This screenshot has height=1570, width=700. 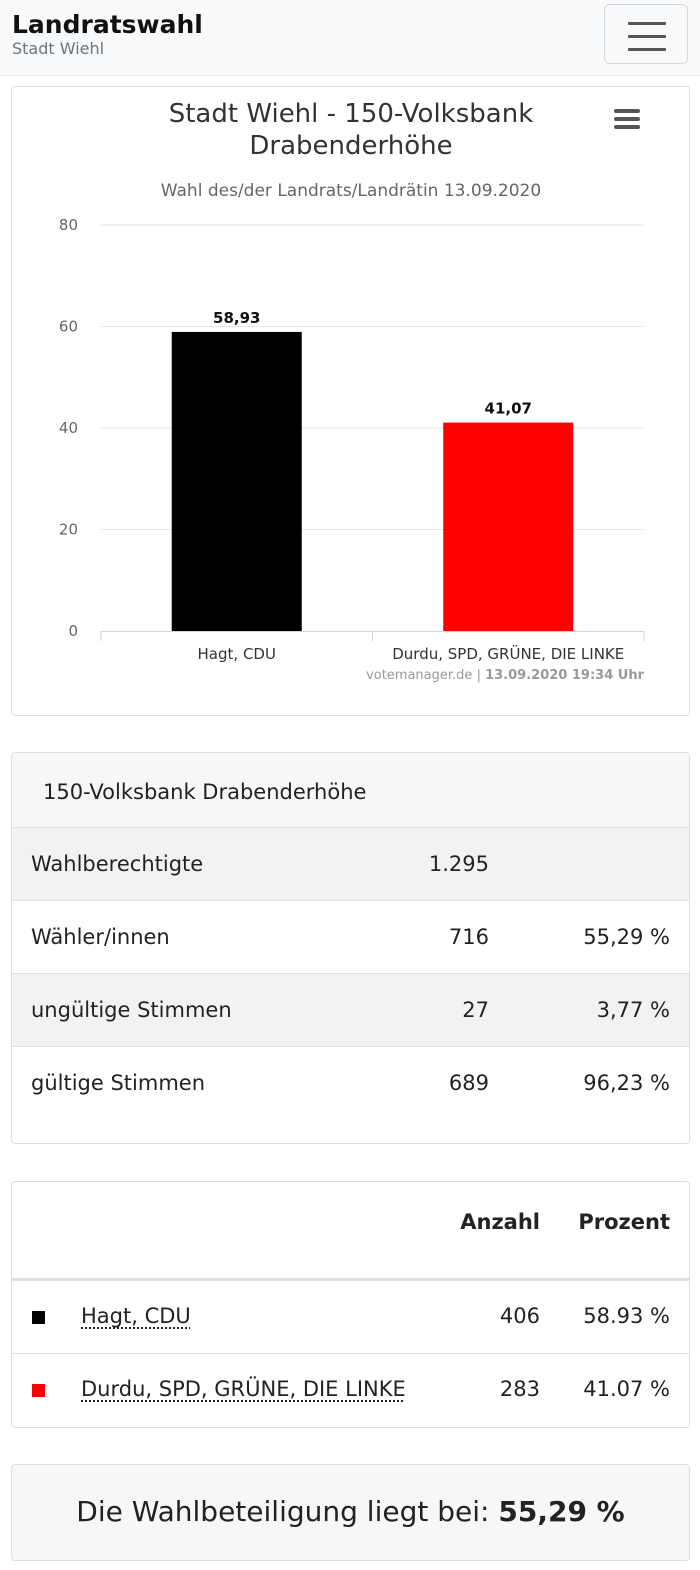 What do you see at coordinates (237, 654) in the screenshot?
I see `x-category-label: Hagt, CDU` at bounding box center [237, 654].